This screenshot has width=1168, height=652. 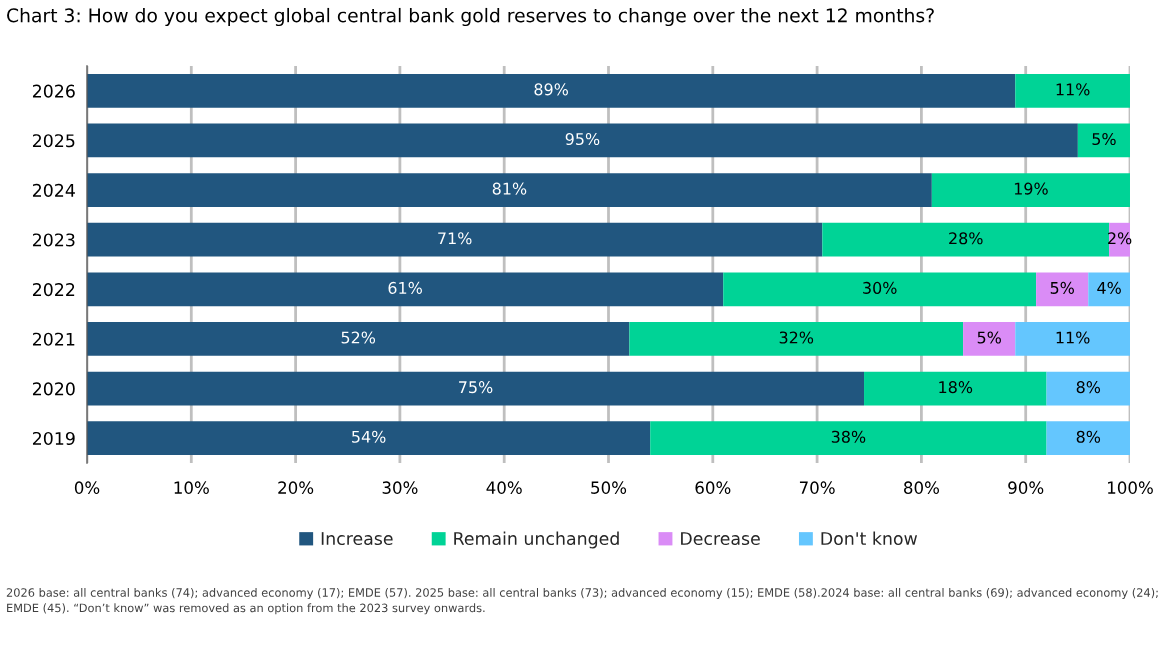 I want to click on y-tick-label: 2022, so click(x=53, y=290).